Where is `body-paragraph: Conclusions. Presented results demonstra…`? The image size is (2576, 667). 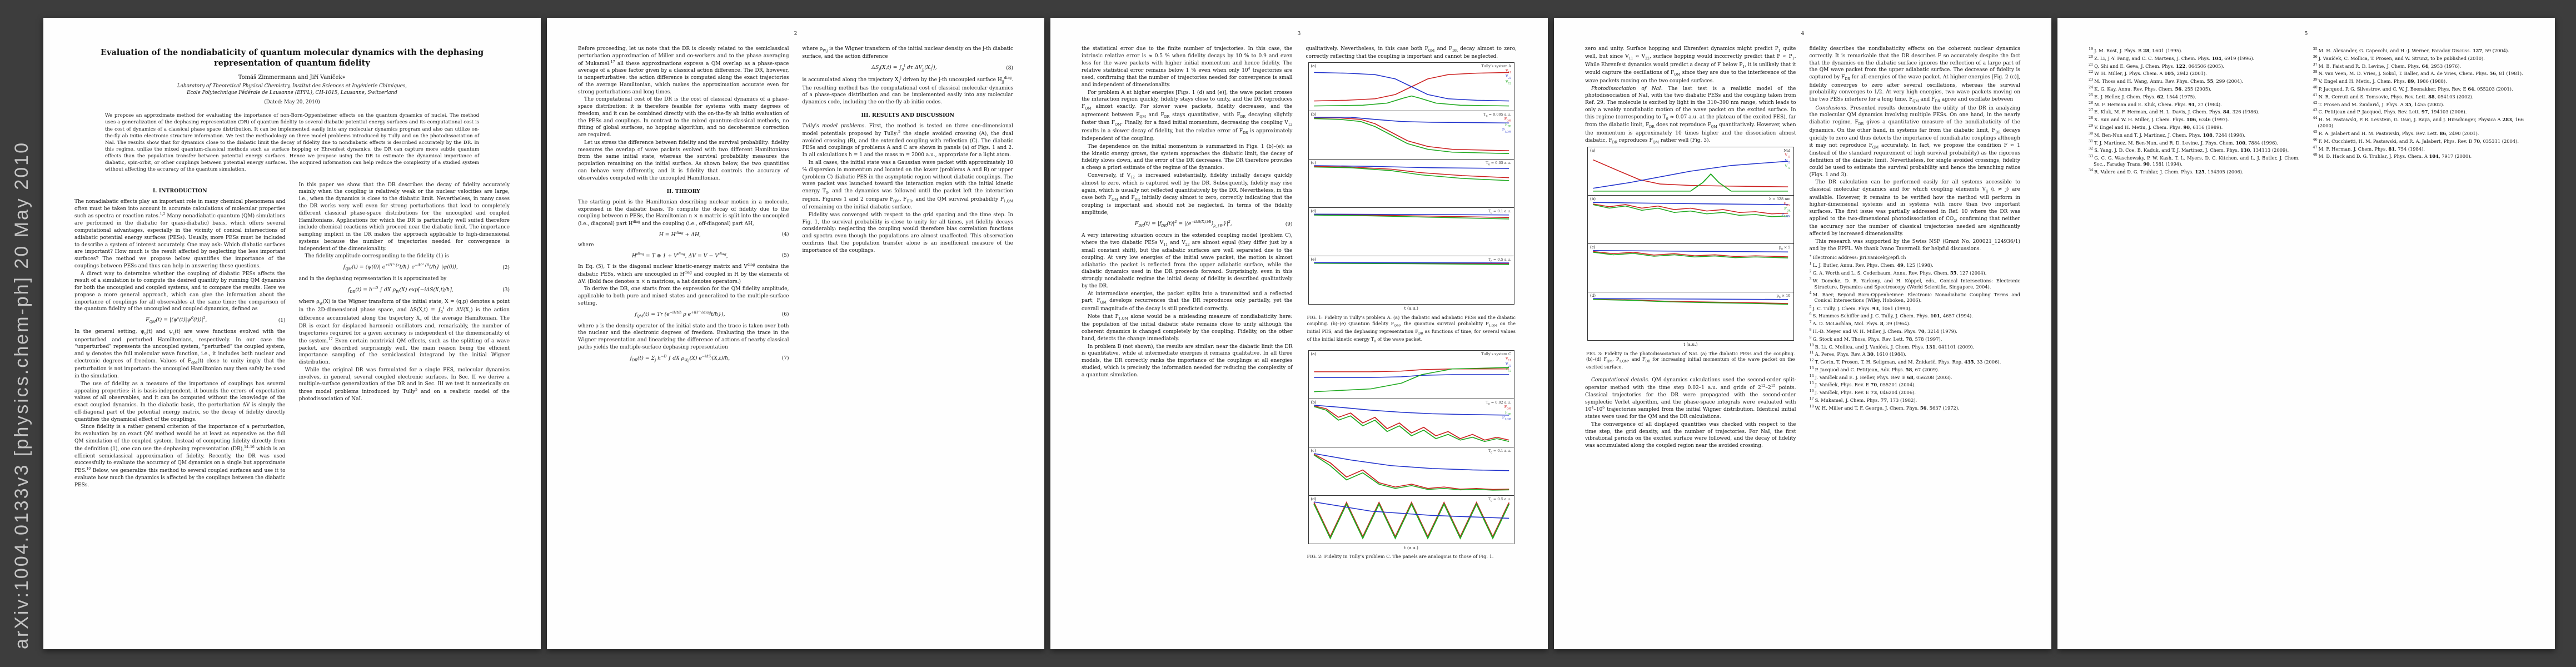
body-paragraph: Conclusions. Presented results demonstra… is located at coordinates (1915, 141).